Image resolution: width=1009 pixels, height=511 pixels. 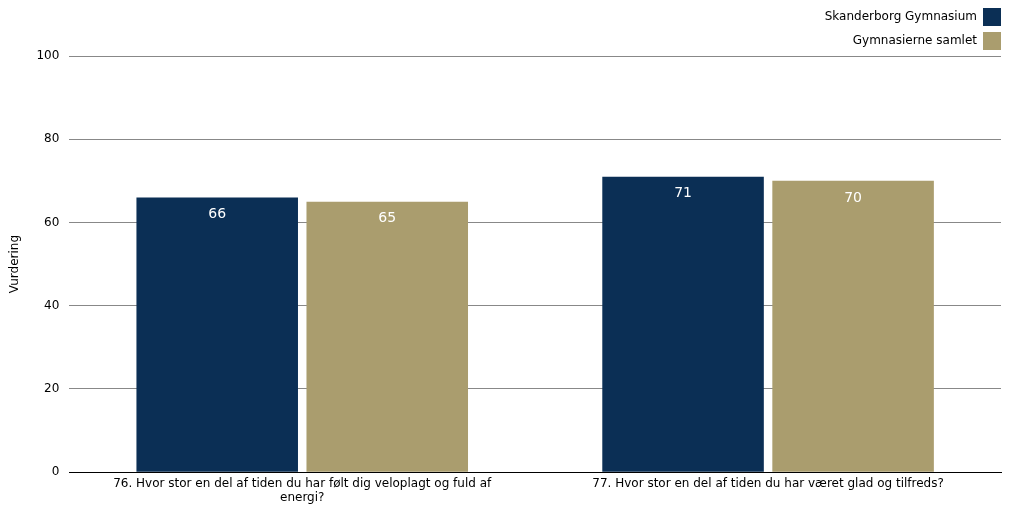 I want to click on x-tick-label: 77. Hvor stor en del af tiden du har været glad og tilfreds?, so click(x=768, y=482).